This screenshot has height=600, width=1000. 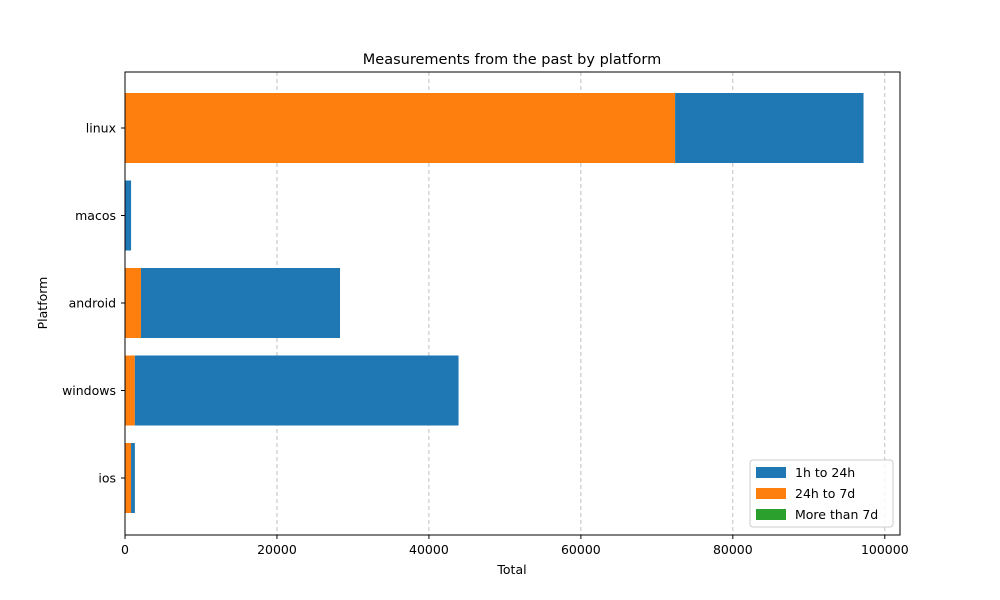 What do you see at coordinates (429, 549) in the screenshot?
I see `x-tick-label: 40000` at bounding box center [429, 549].